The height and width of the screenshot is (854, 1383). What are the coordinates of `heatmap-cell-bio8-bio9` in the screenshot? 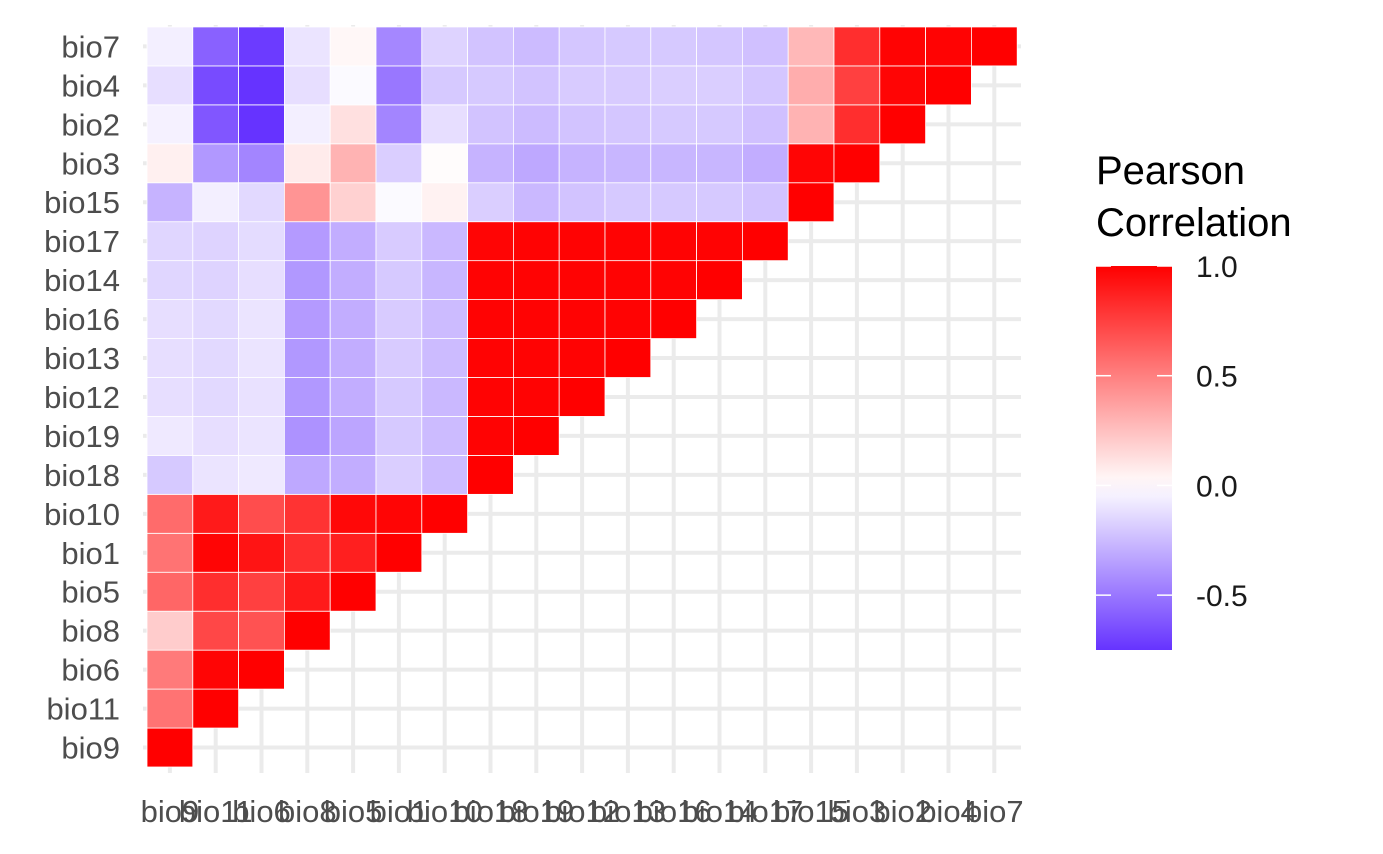 It's located at (170, 630).